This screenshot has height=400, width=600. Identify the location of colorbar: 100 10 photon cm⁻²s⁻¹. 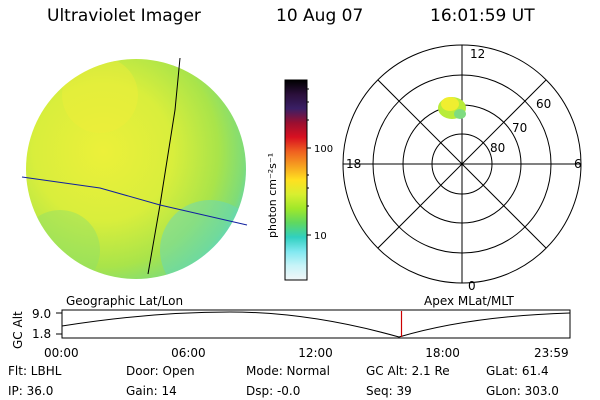
(299, 180).